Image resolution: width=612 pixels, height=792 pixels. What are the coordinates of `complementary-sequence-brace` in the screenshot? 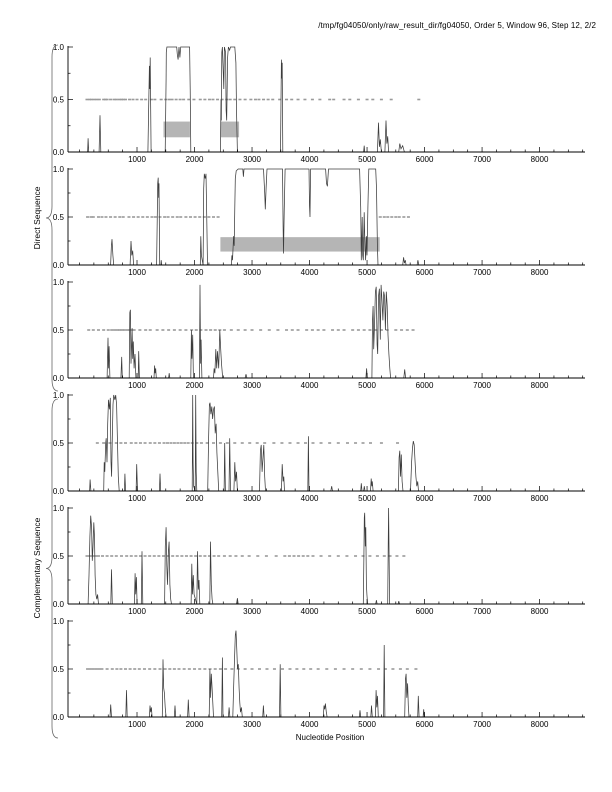 It's located at (52, 568).